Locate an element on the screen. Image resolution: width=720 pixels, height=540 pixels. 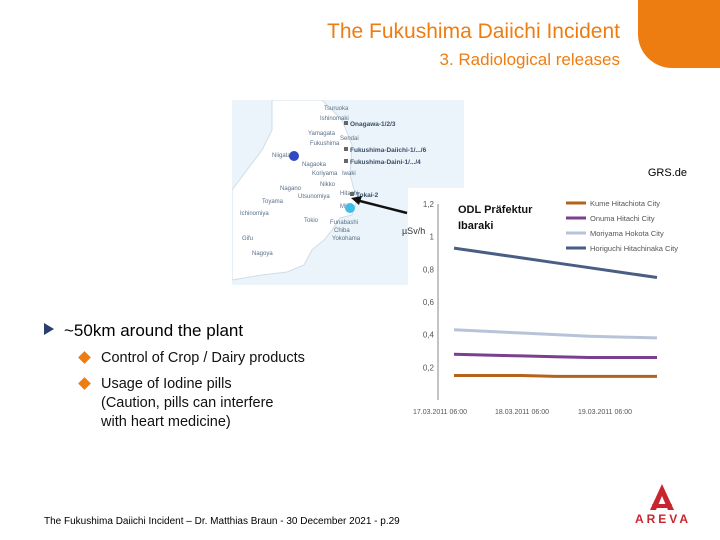
map-city-label: Ichinomiya is located at coordinates (254, 214).